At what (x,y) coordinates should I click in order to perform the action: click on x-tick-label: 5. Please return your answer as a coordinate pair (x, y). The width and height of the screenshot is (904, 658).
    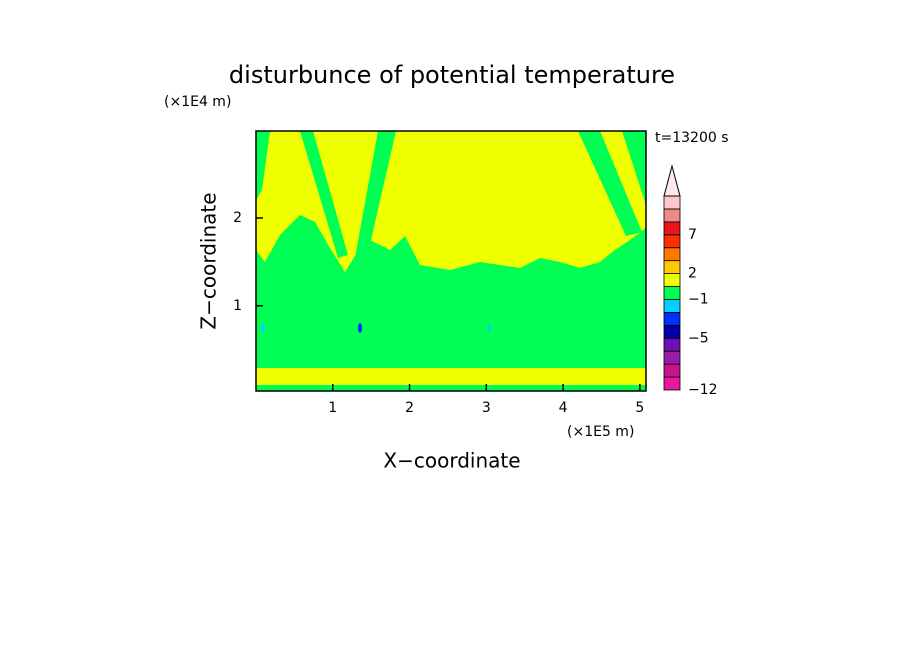
    Looking at the image, I should click on (639, 408).